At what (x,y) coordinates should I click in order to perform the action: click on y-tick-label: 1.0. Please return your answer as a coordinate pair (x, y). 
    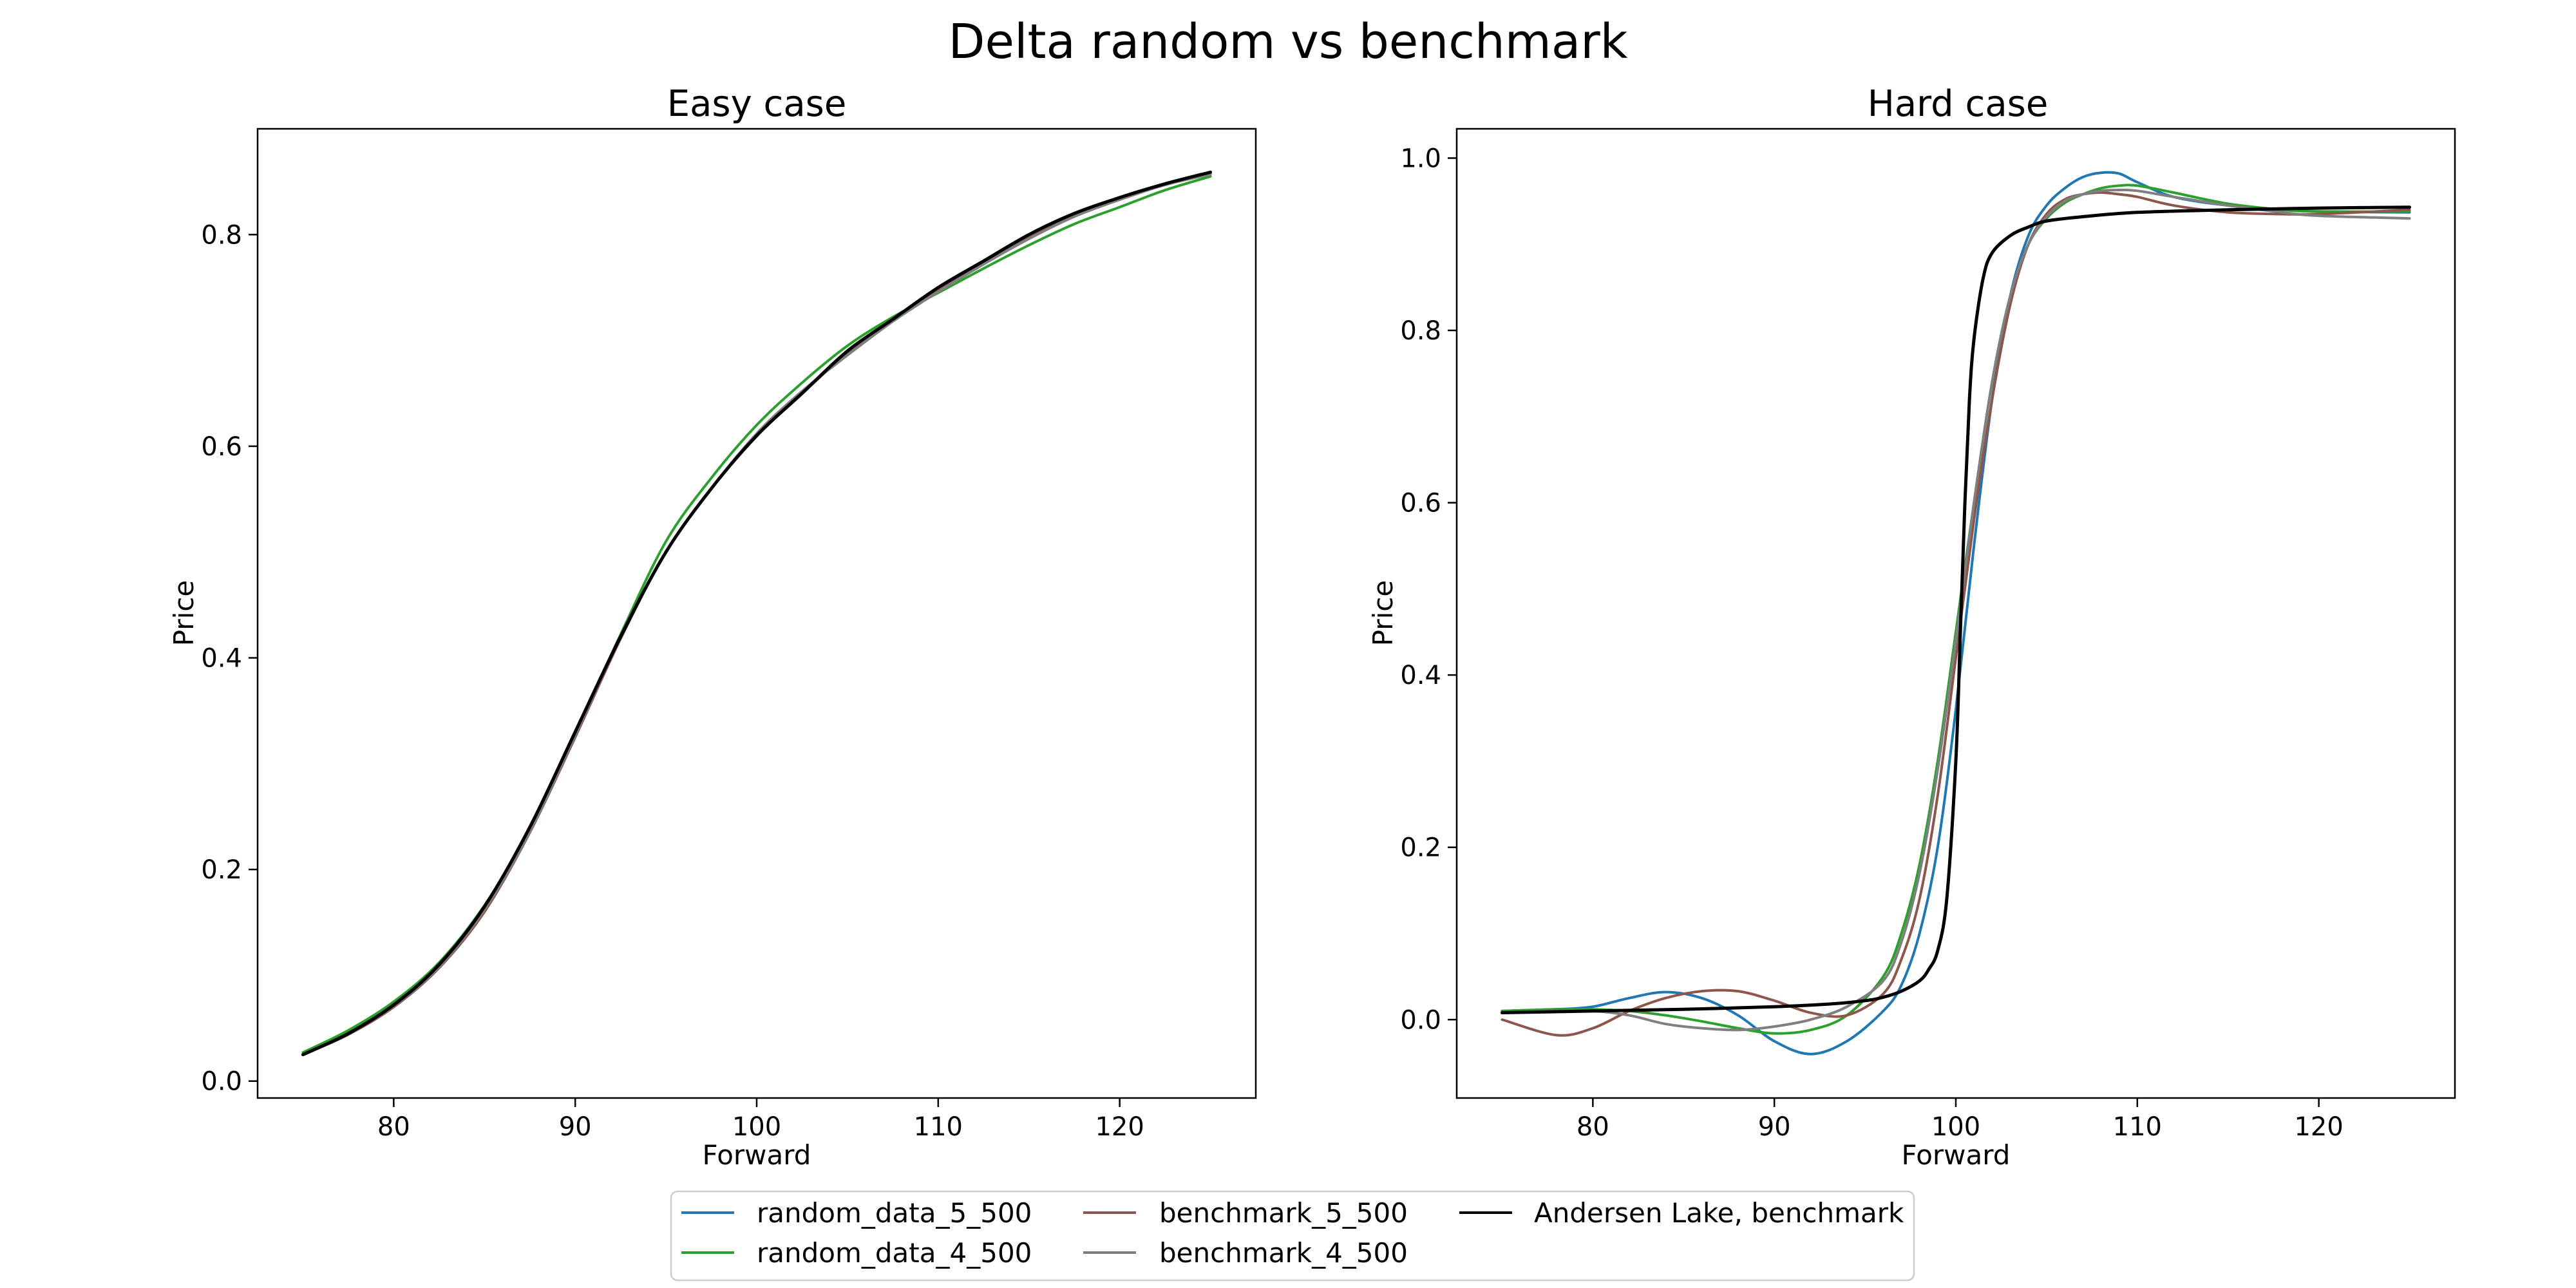
    Looking at the image, I should click on (1420, 159).